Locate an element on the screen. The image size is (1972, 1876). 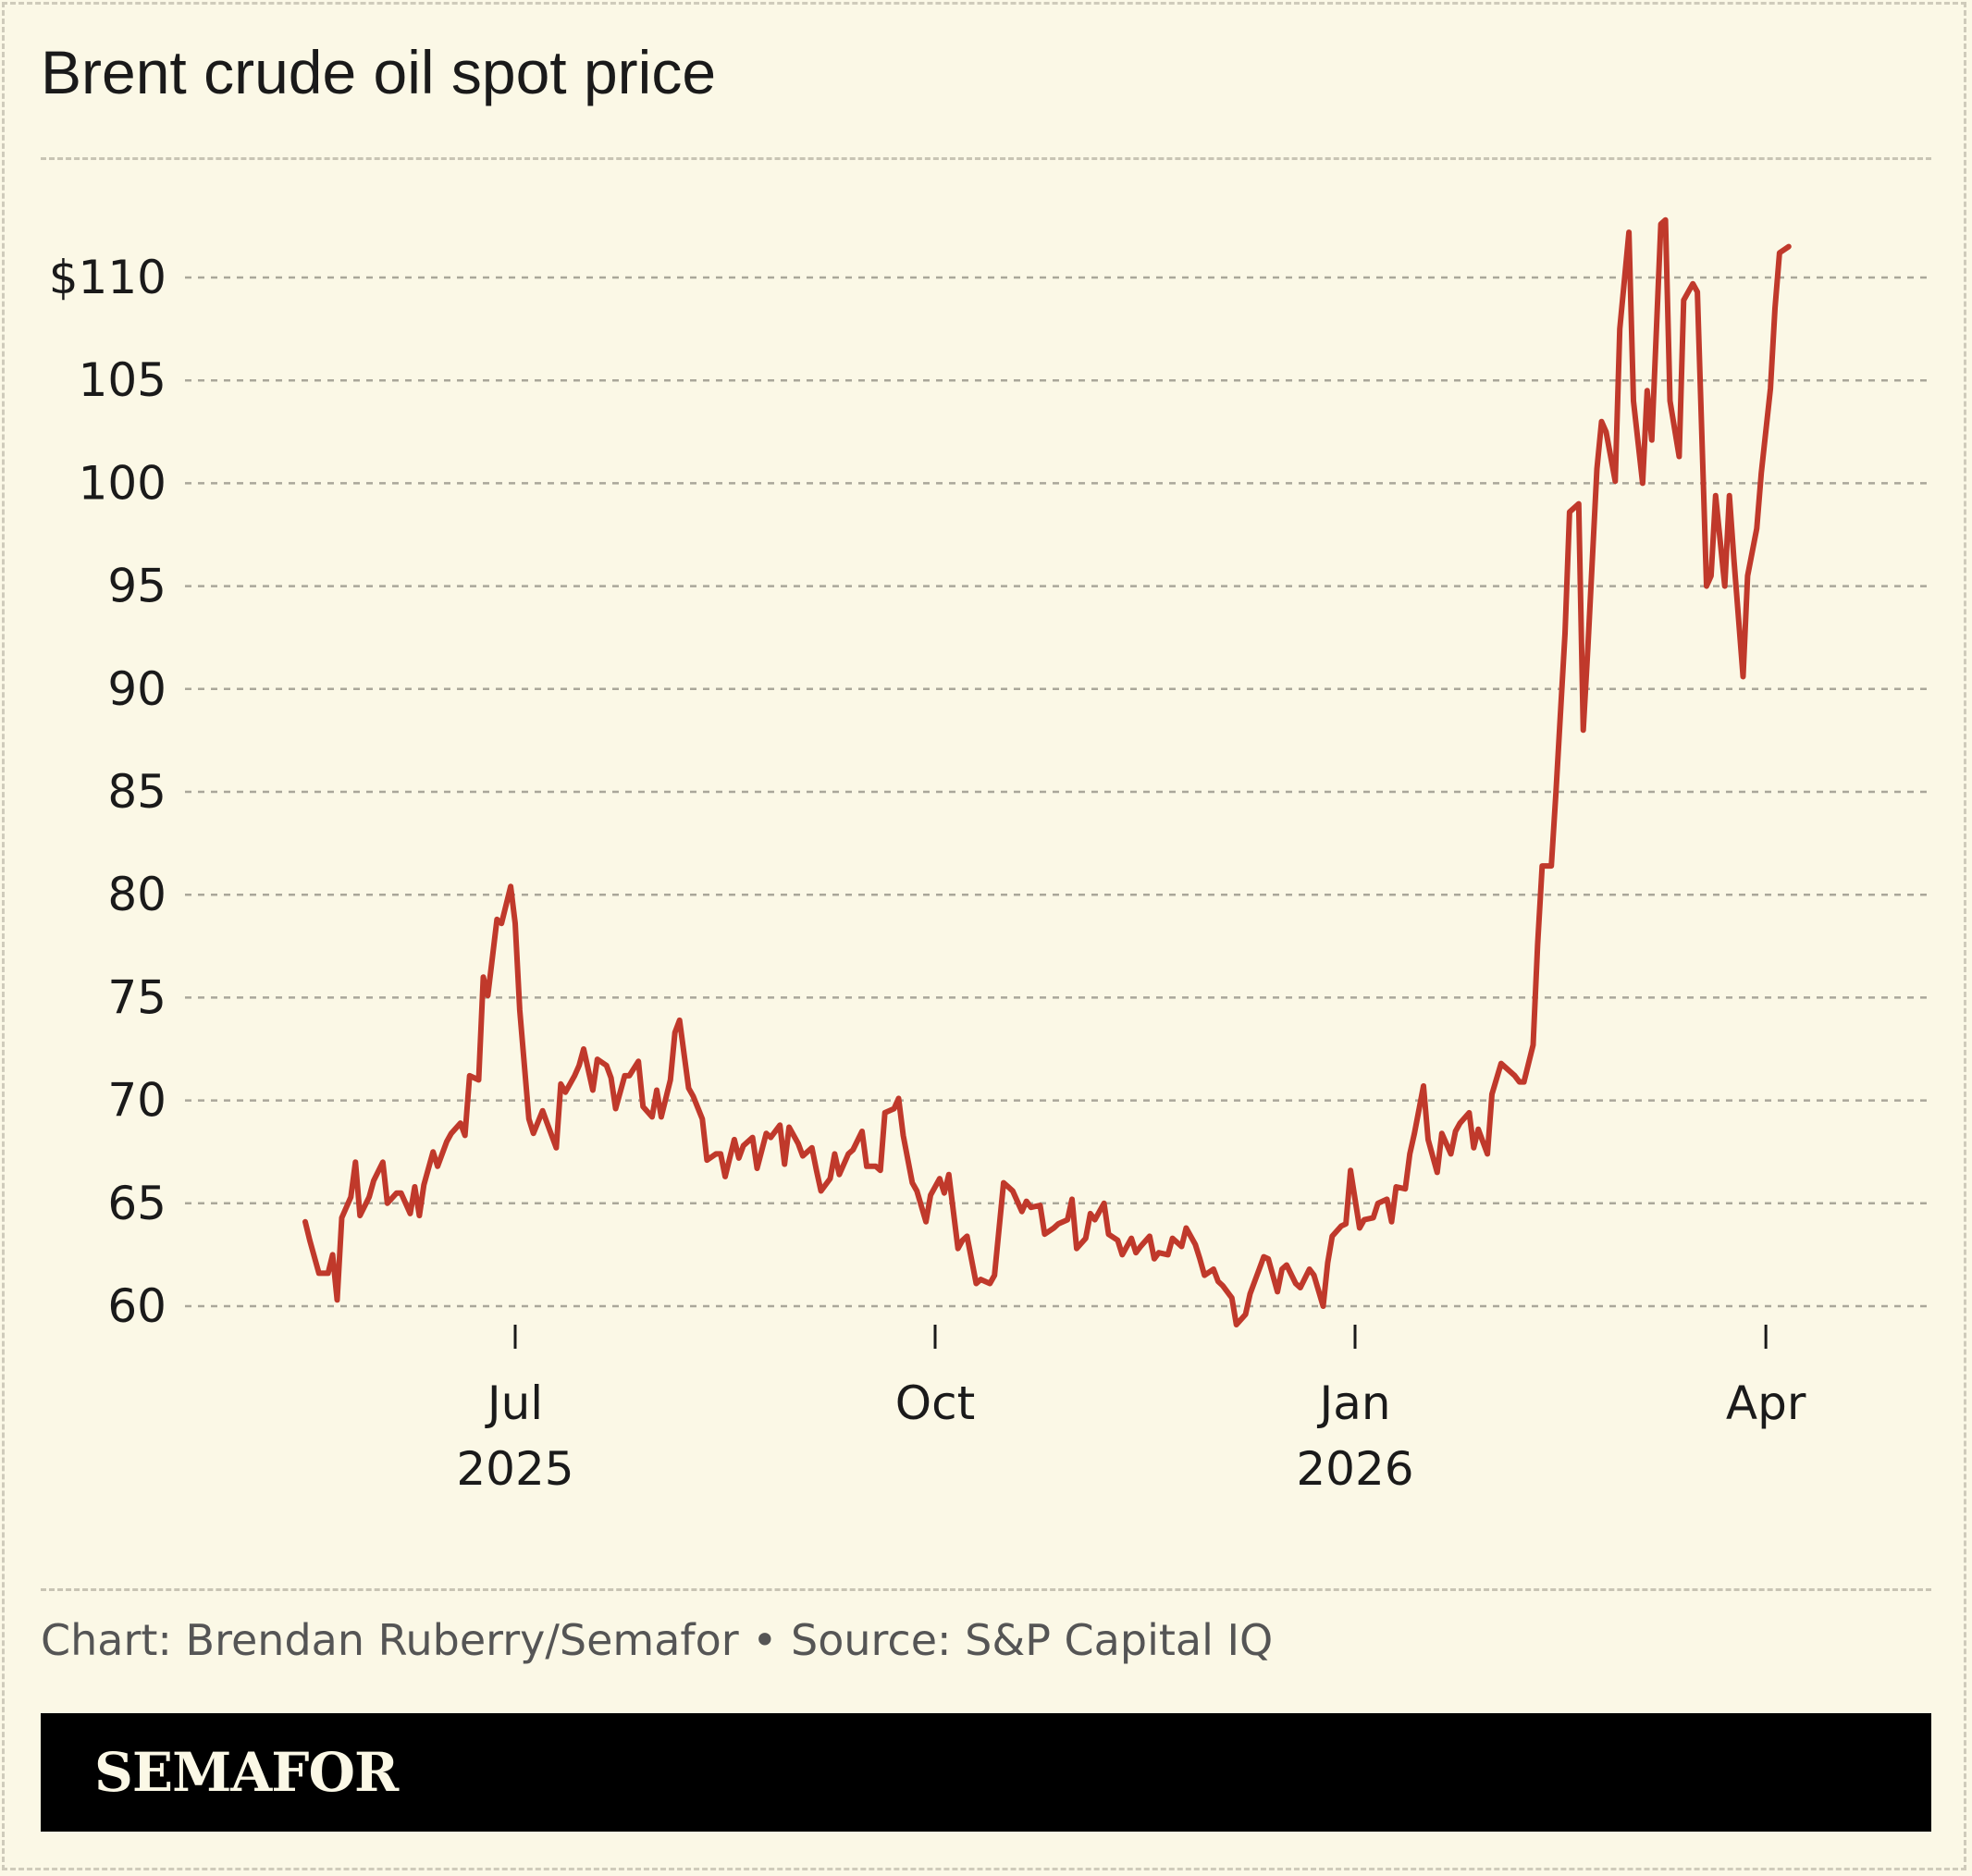
x-tick-year-label: 2026 is located at coordinates (1355, 1469).